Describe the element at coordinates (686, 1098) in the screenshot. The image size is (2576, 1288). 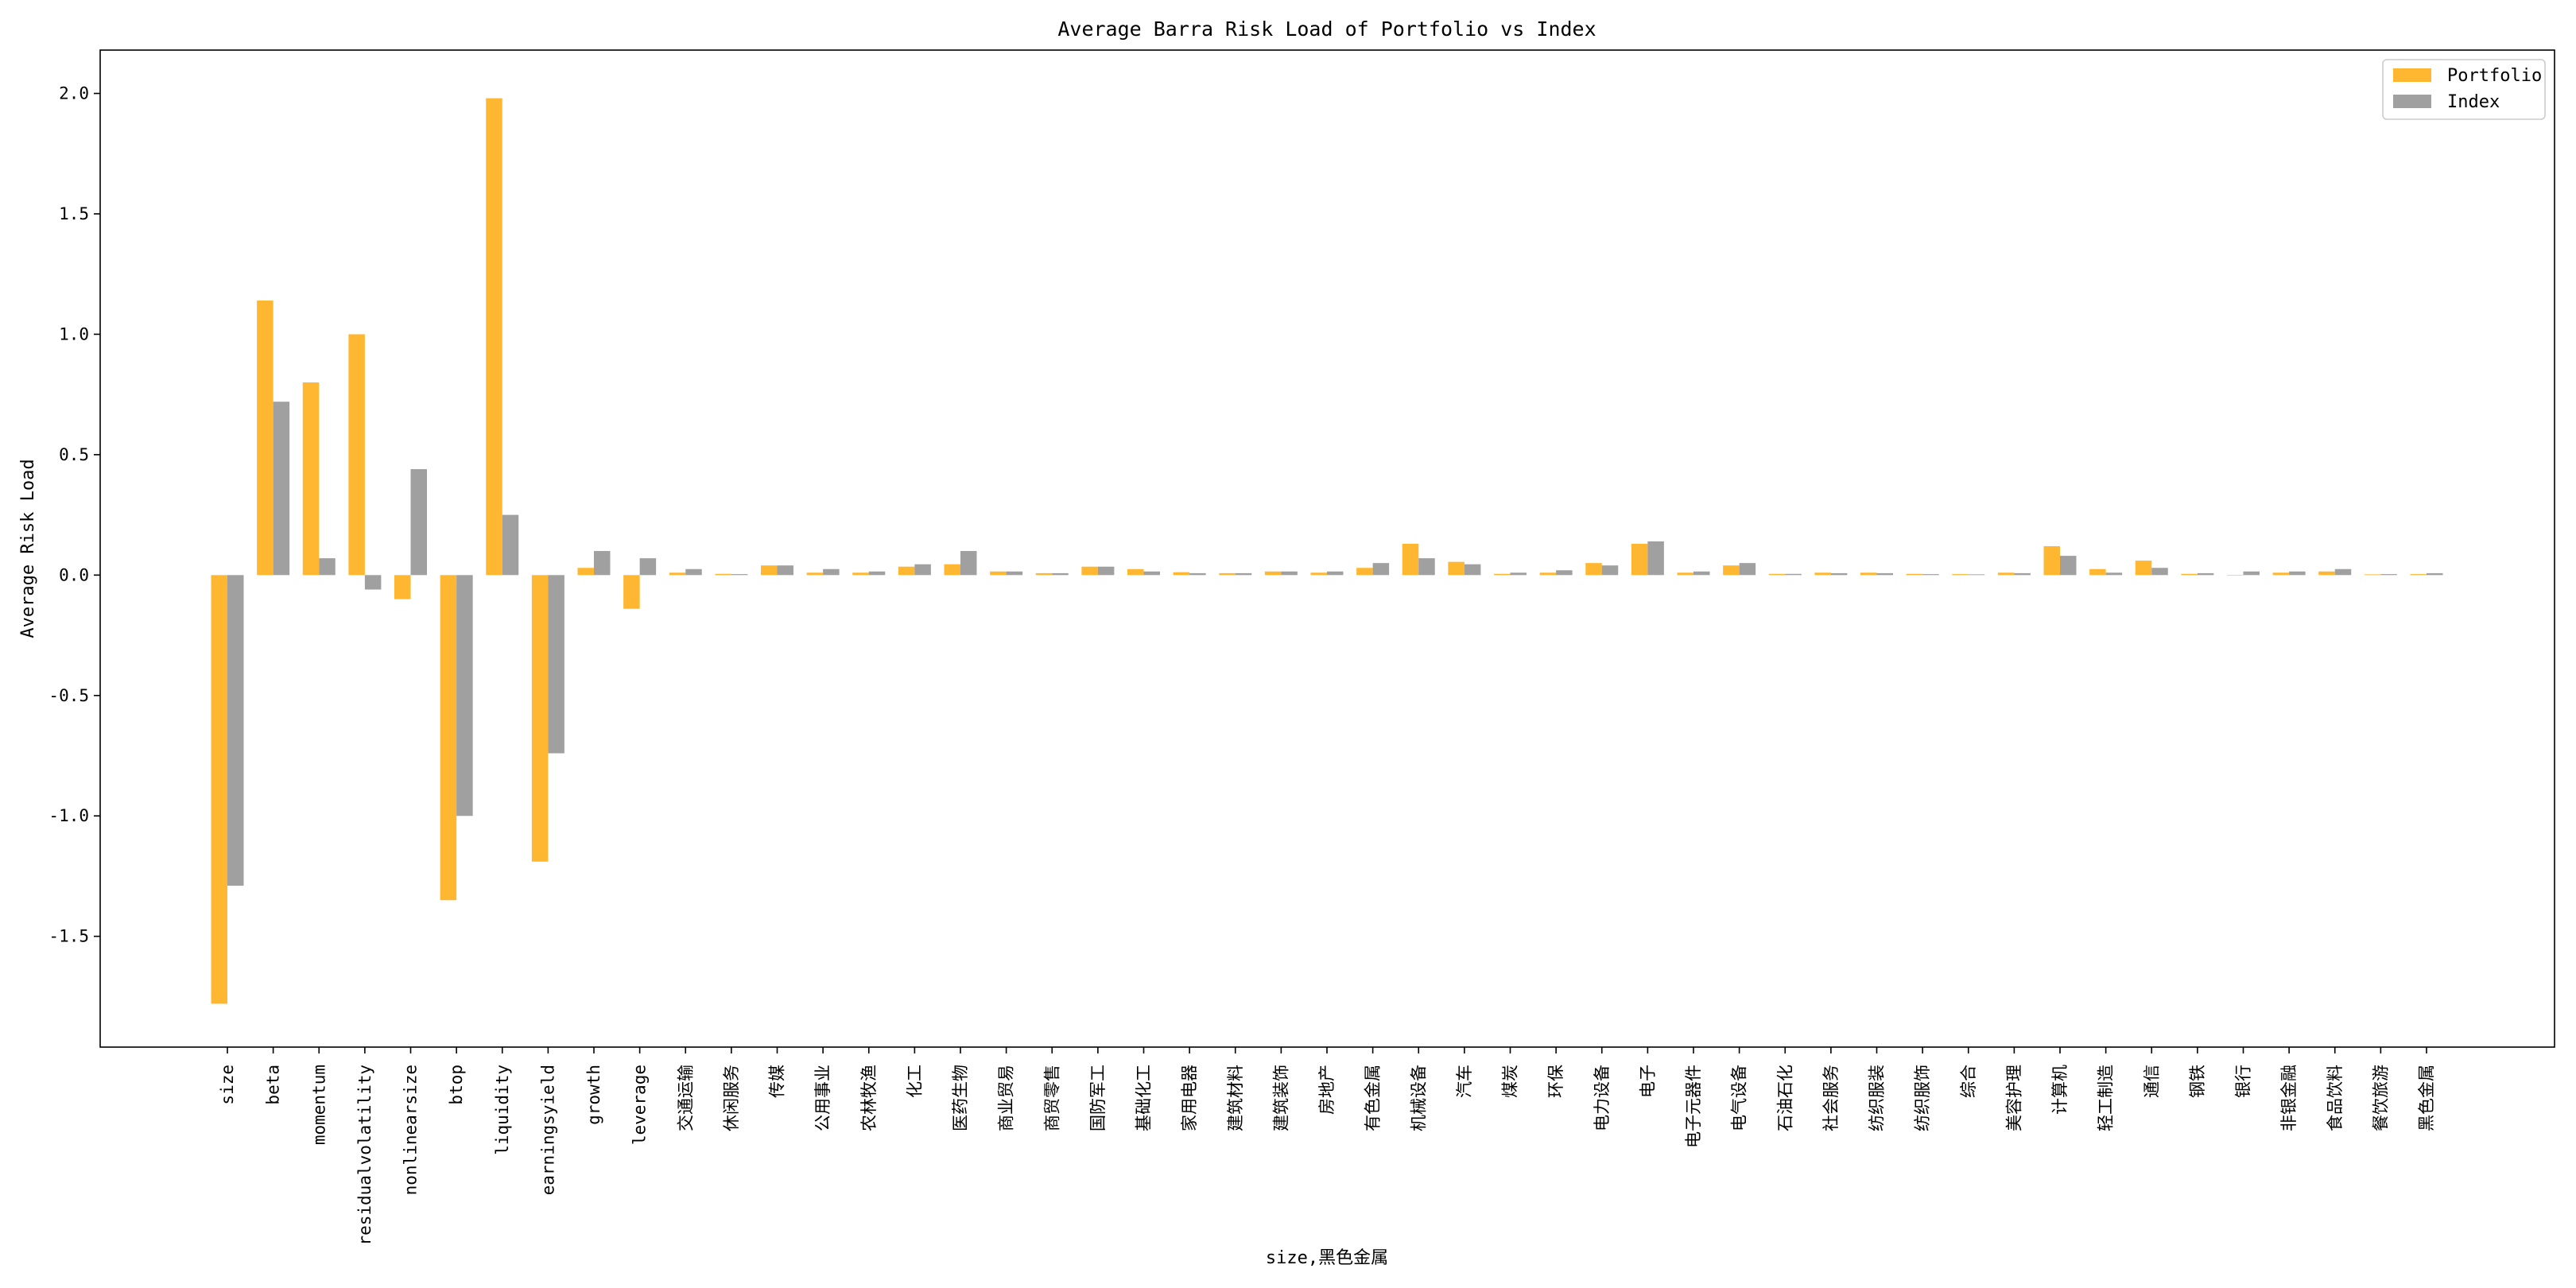
I see `x-tick-label: 交通运输` at that location.